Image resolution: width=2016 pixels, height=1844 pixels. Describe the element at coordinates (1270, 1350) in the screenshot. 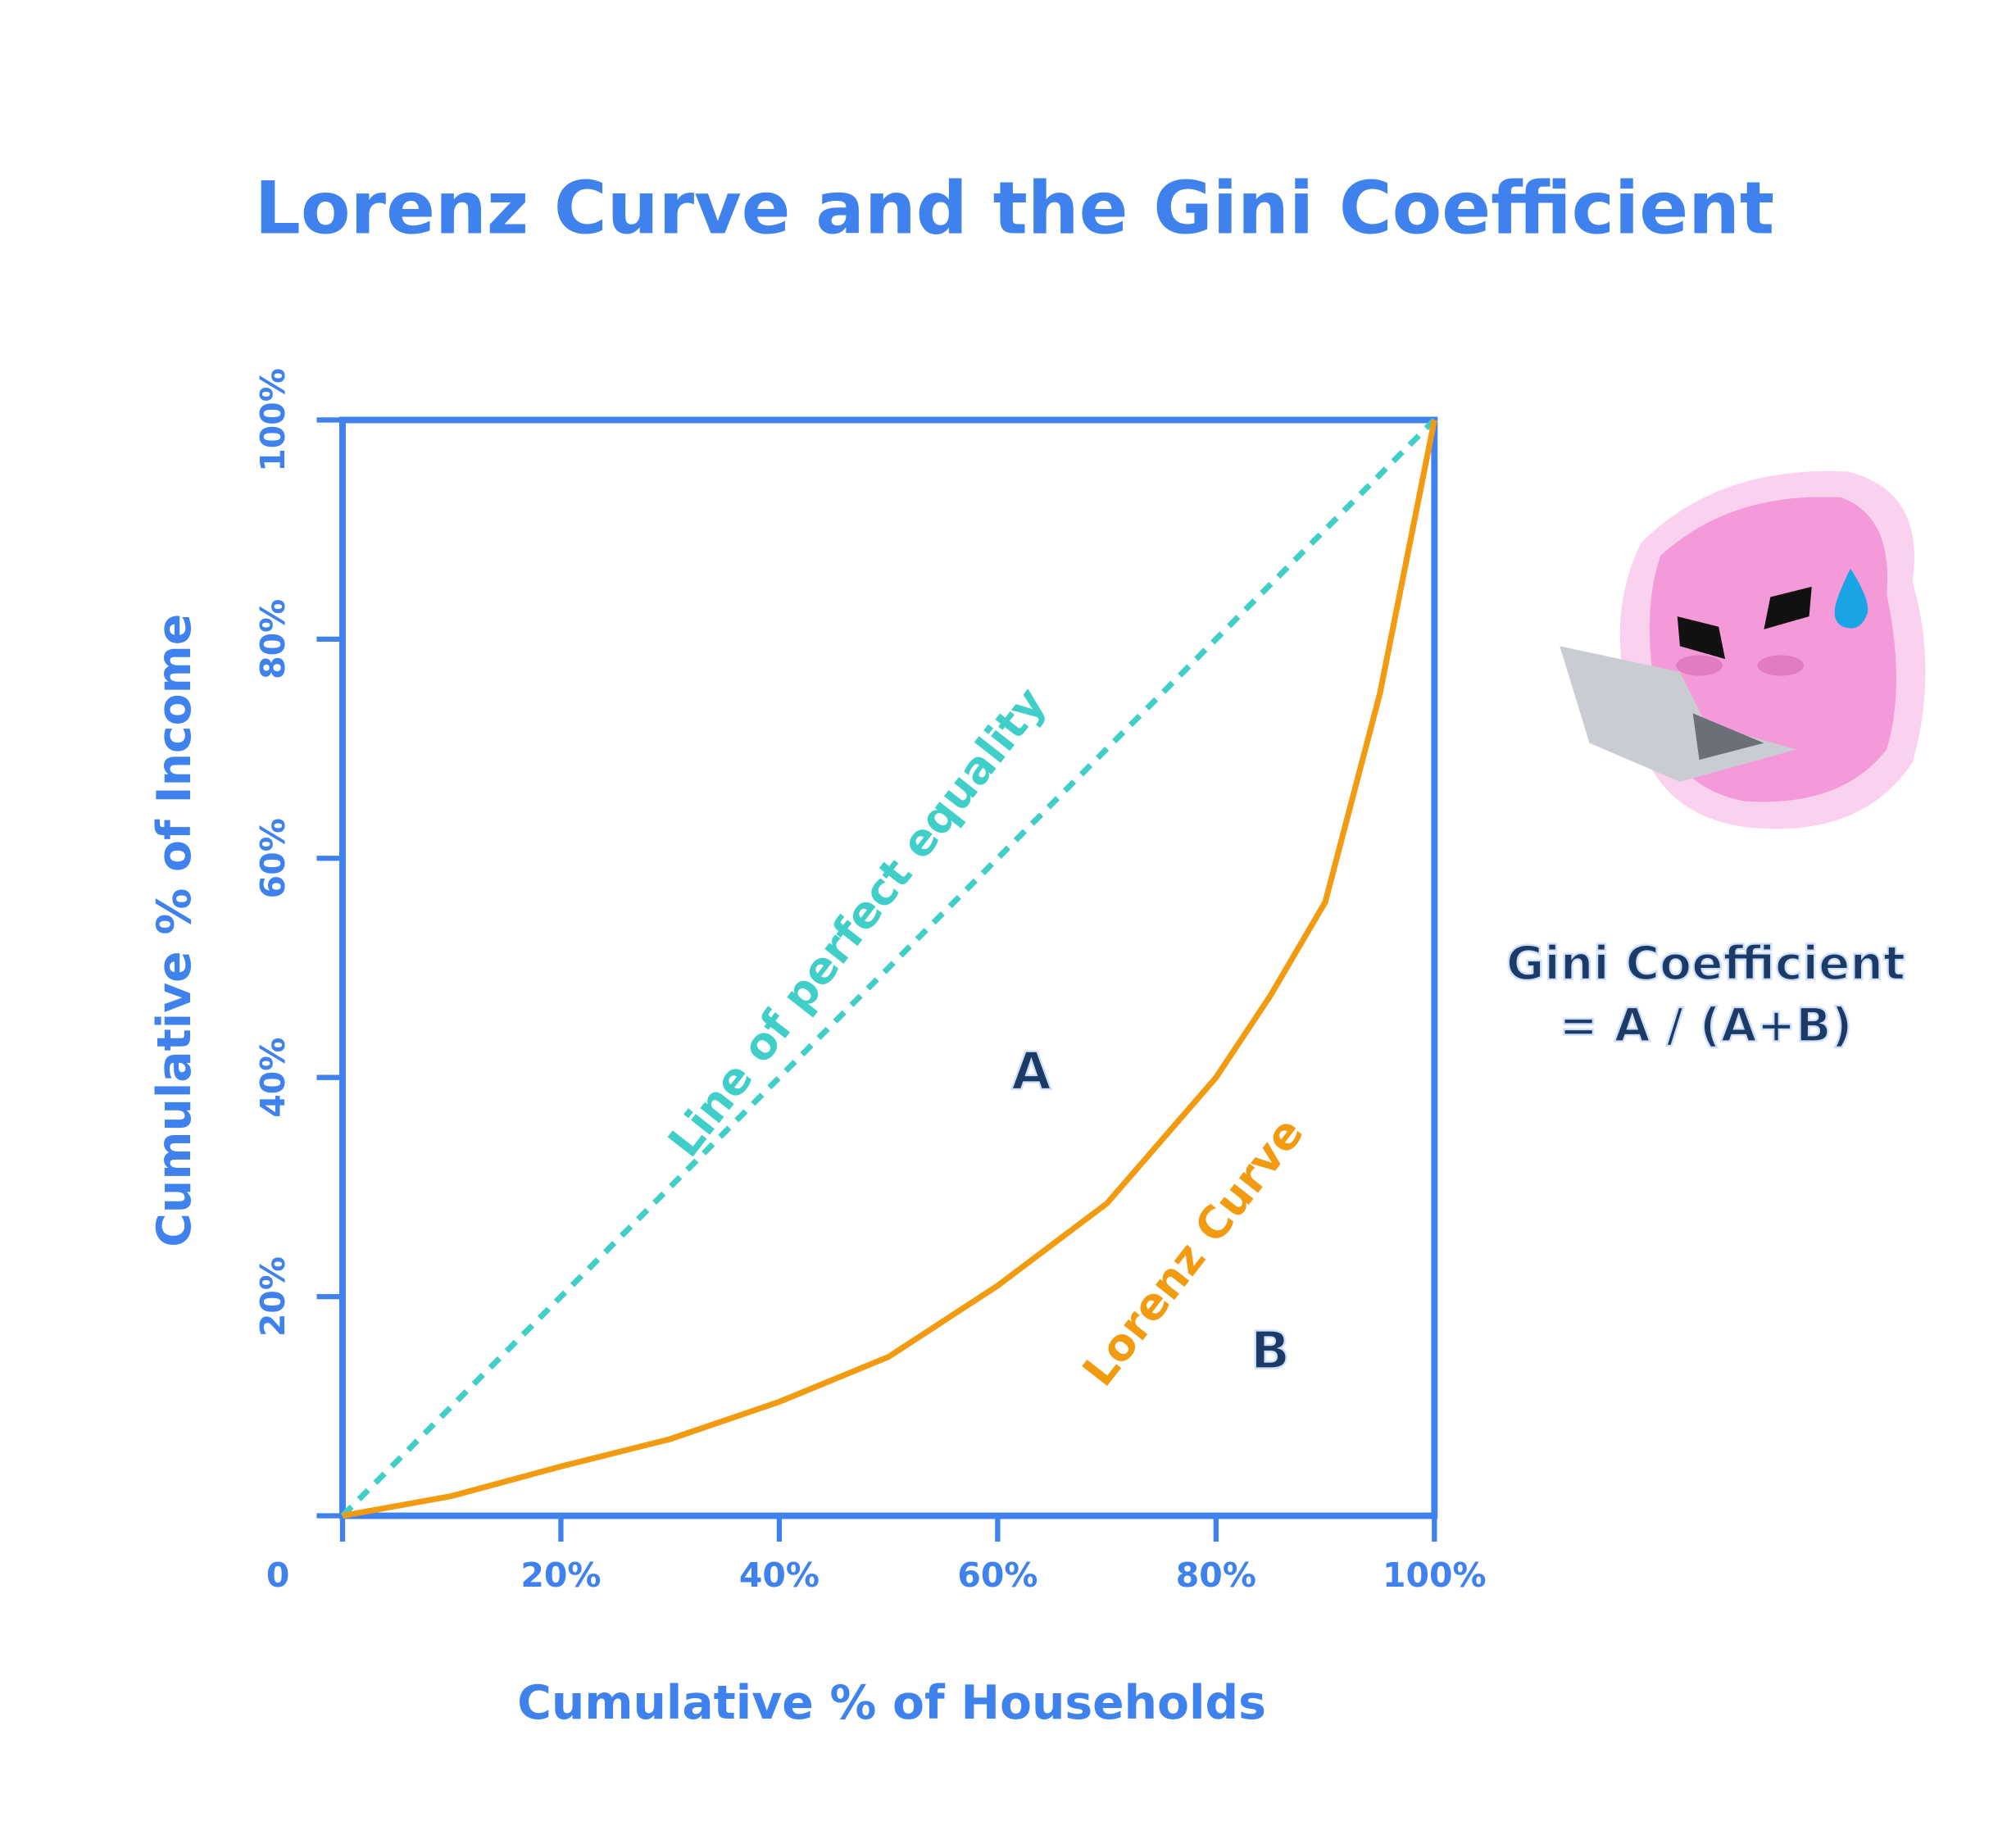

I see `region-label: B` at that location.